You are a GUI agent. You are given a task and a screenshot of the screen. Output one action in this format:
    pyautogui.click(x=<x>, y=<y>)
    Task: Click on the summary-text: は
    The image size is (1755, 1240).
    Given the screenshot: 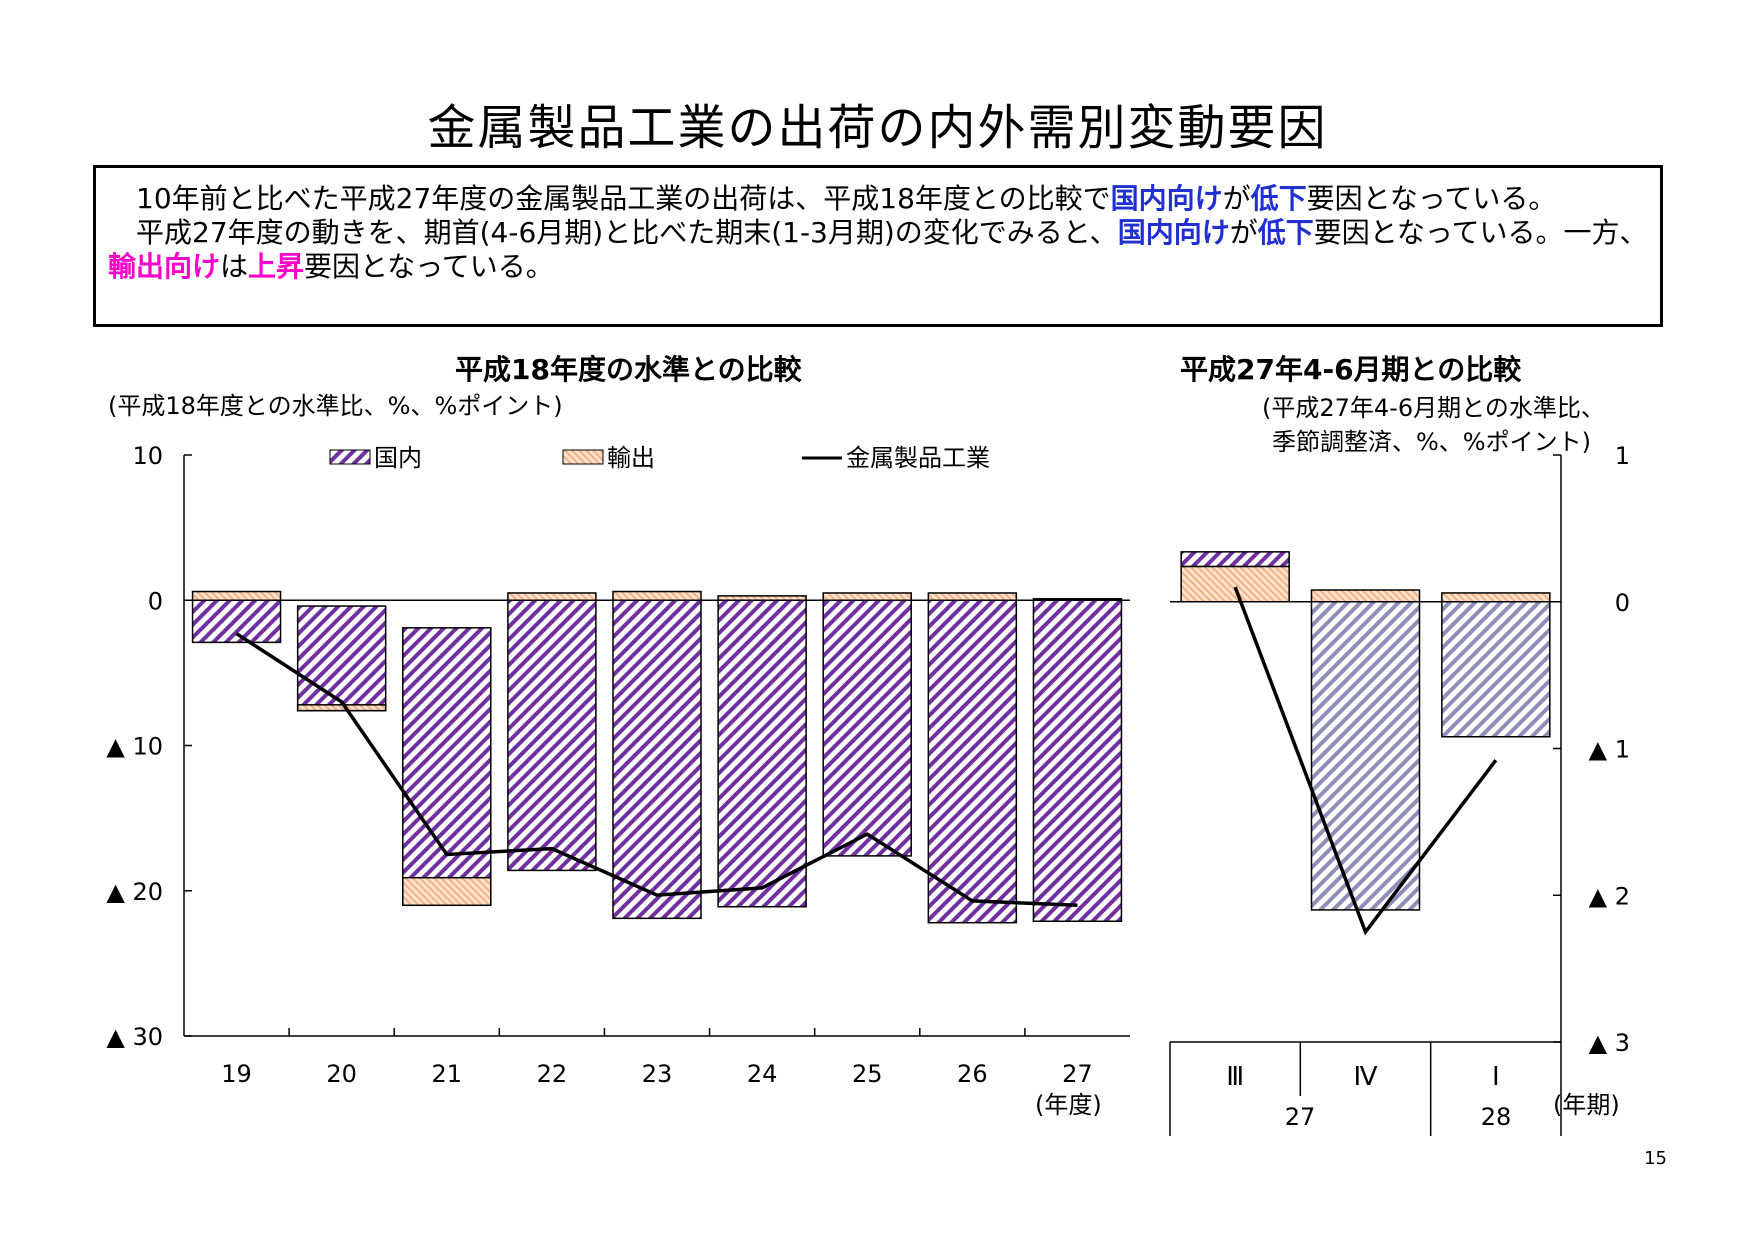 What is the action you would take?
    pyautogui.click(x=234, y=266)
    